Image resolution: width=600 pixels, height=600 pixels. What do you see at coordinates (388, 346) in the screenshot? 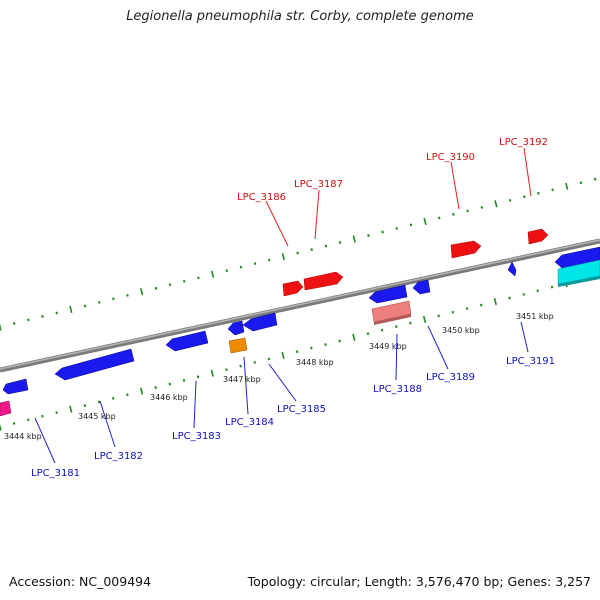
I see `scale-label: 3449 kbp` at bounding box center [388, 346].